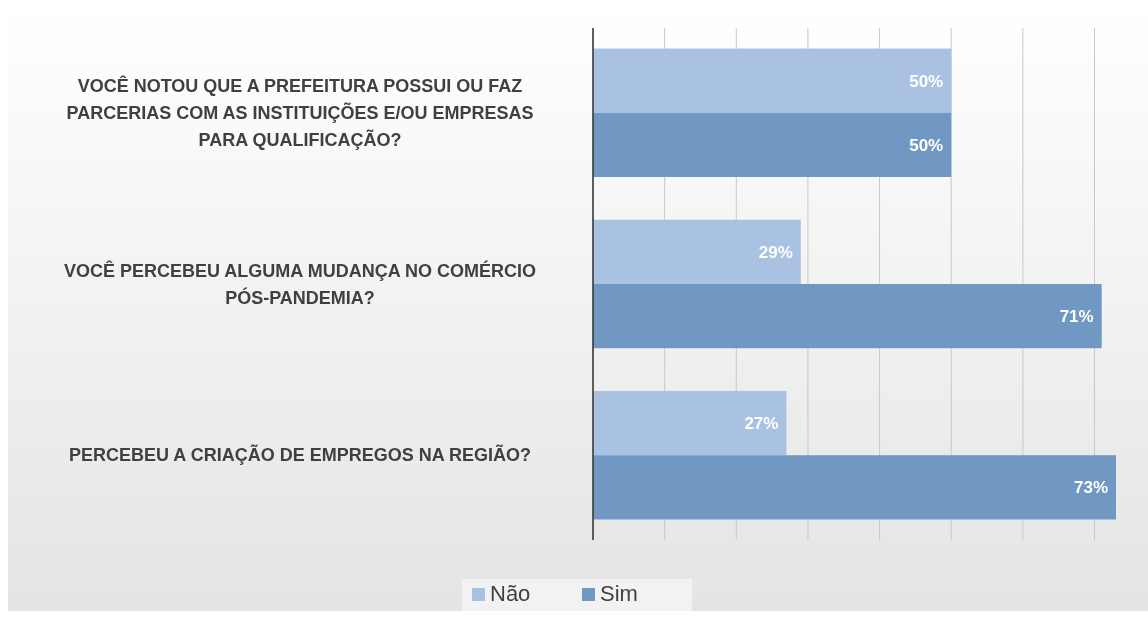 The width and height of the screenshot is (1148, 617). What do you see at coordinates (1090, 488) in the screenshot?
I see `data-label: 73%` at bounding box center [1090, 488].